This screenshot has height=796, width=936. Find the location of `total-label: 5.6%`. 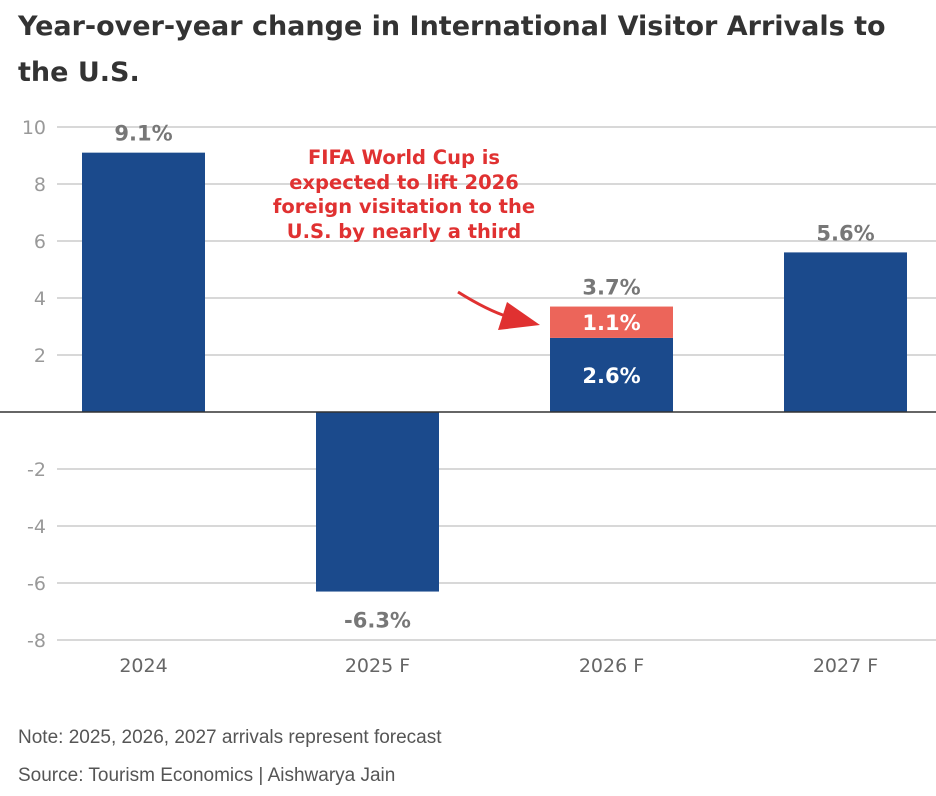

total-label: 5.6% is located at coordinates (845, 233).